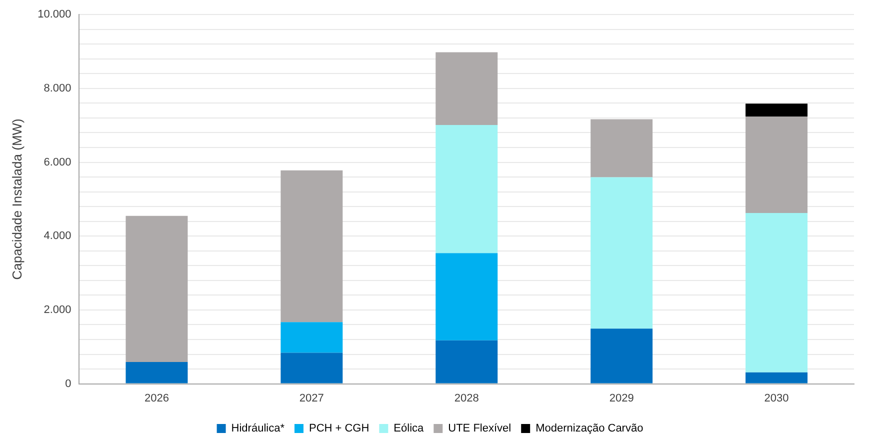  I want to click on legend-label: Eólica, so click(409, 428).